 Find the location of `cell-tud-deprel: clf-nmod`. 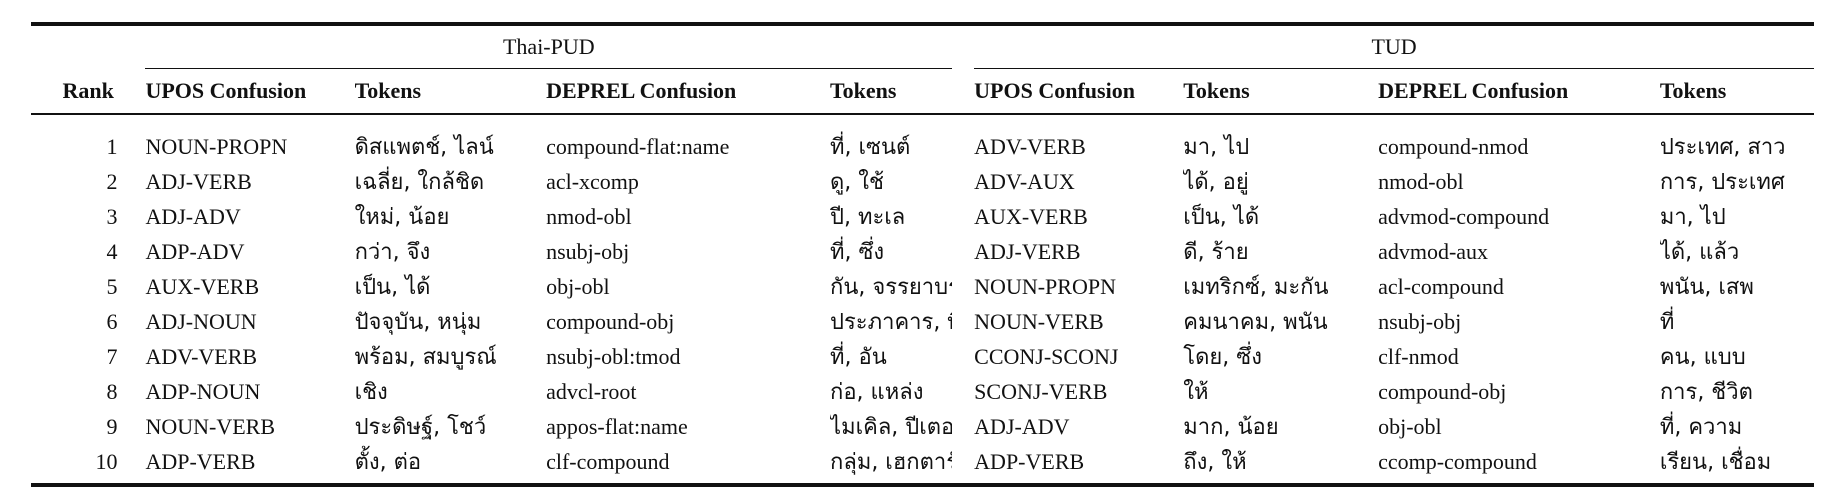

cell-tud-deprel: clf-nmod is located at coordinates (1418, 356).